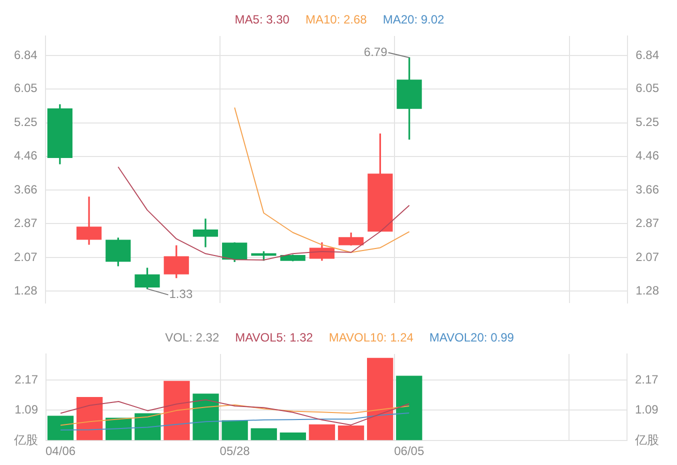  I want to click on annotation: 6.79, so click(376, 51).